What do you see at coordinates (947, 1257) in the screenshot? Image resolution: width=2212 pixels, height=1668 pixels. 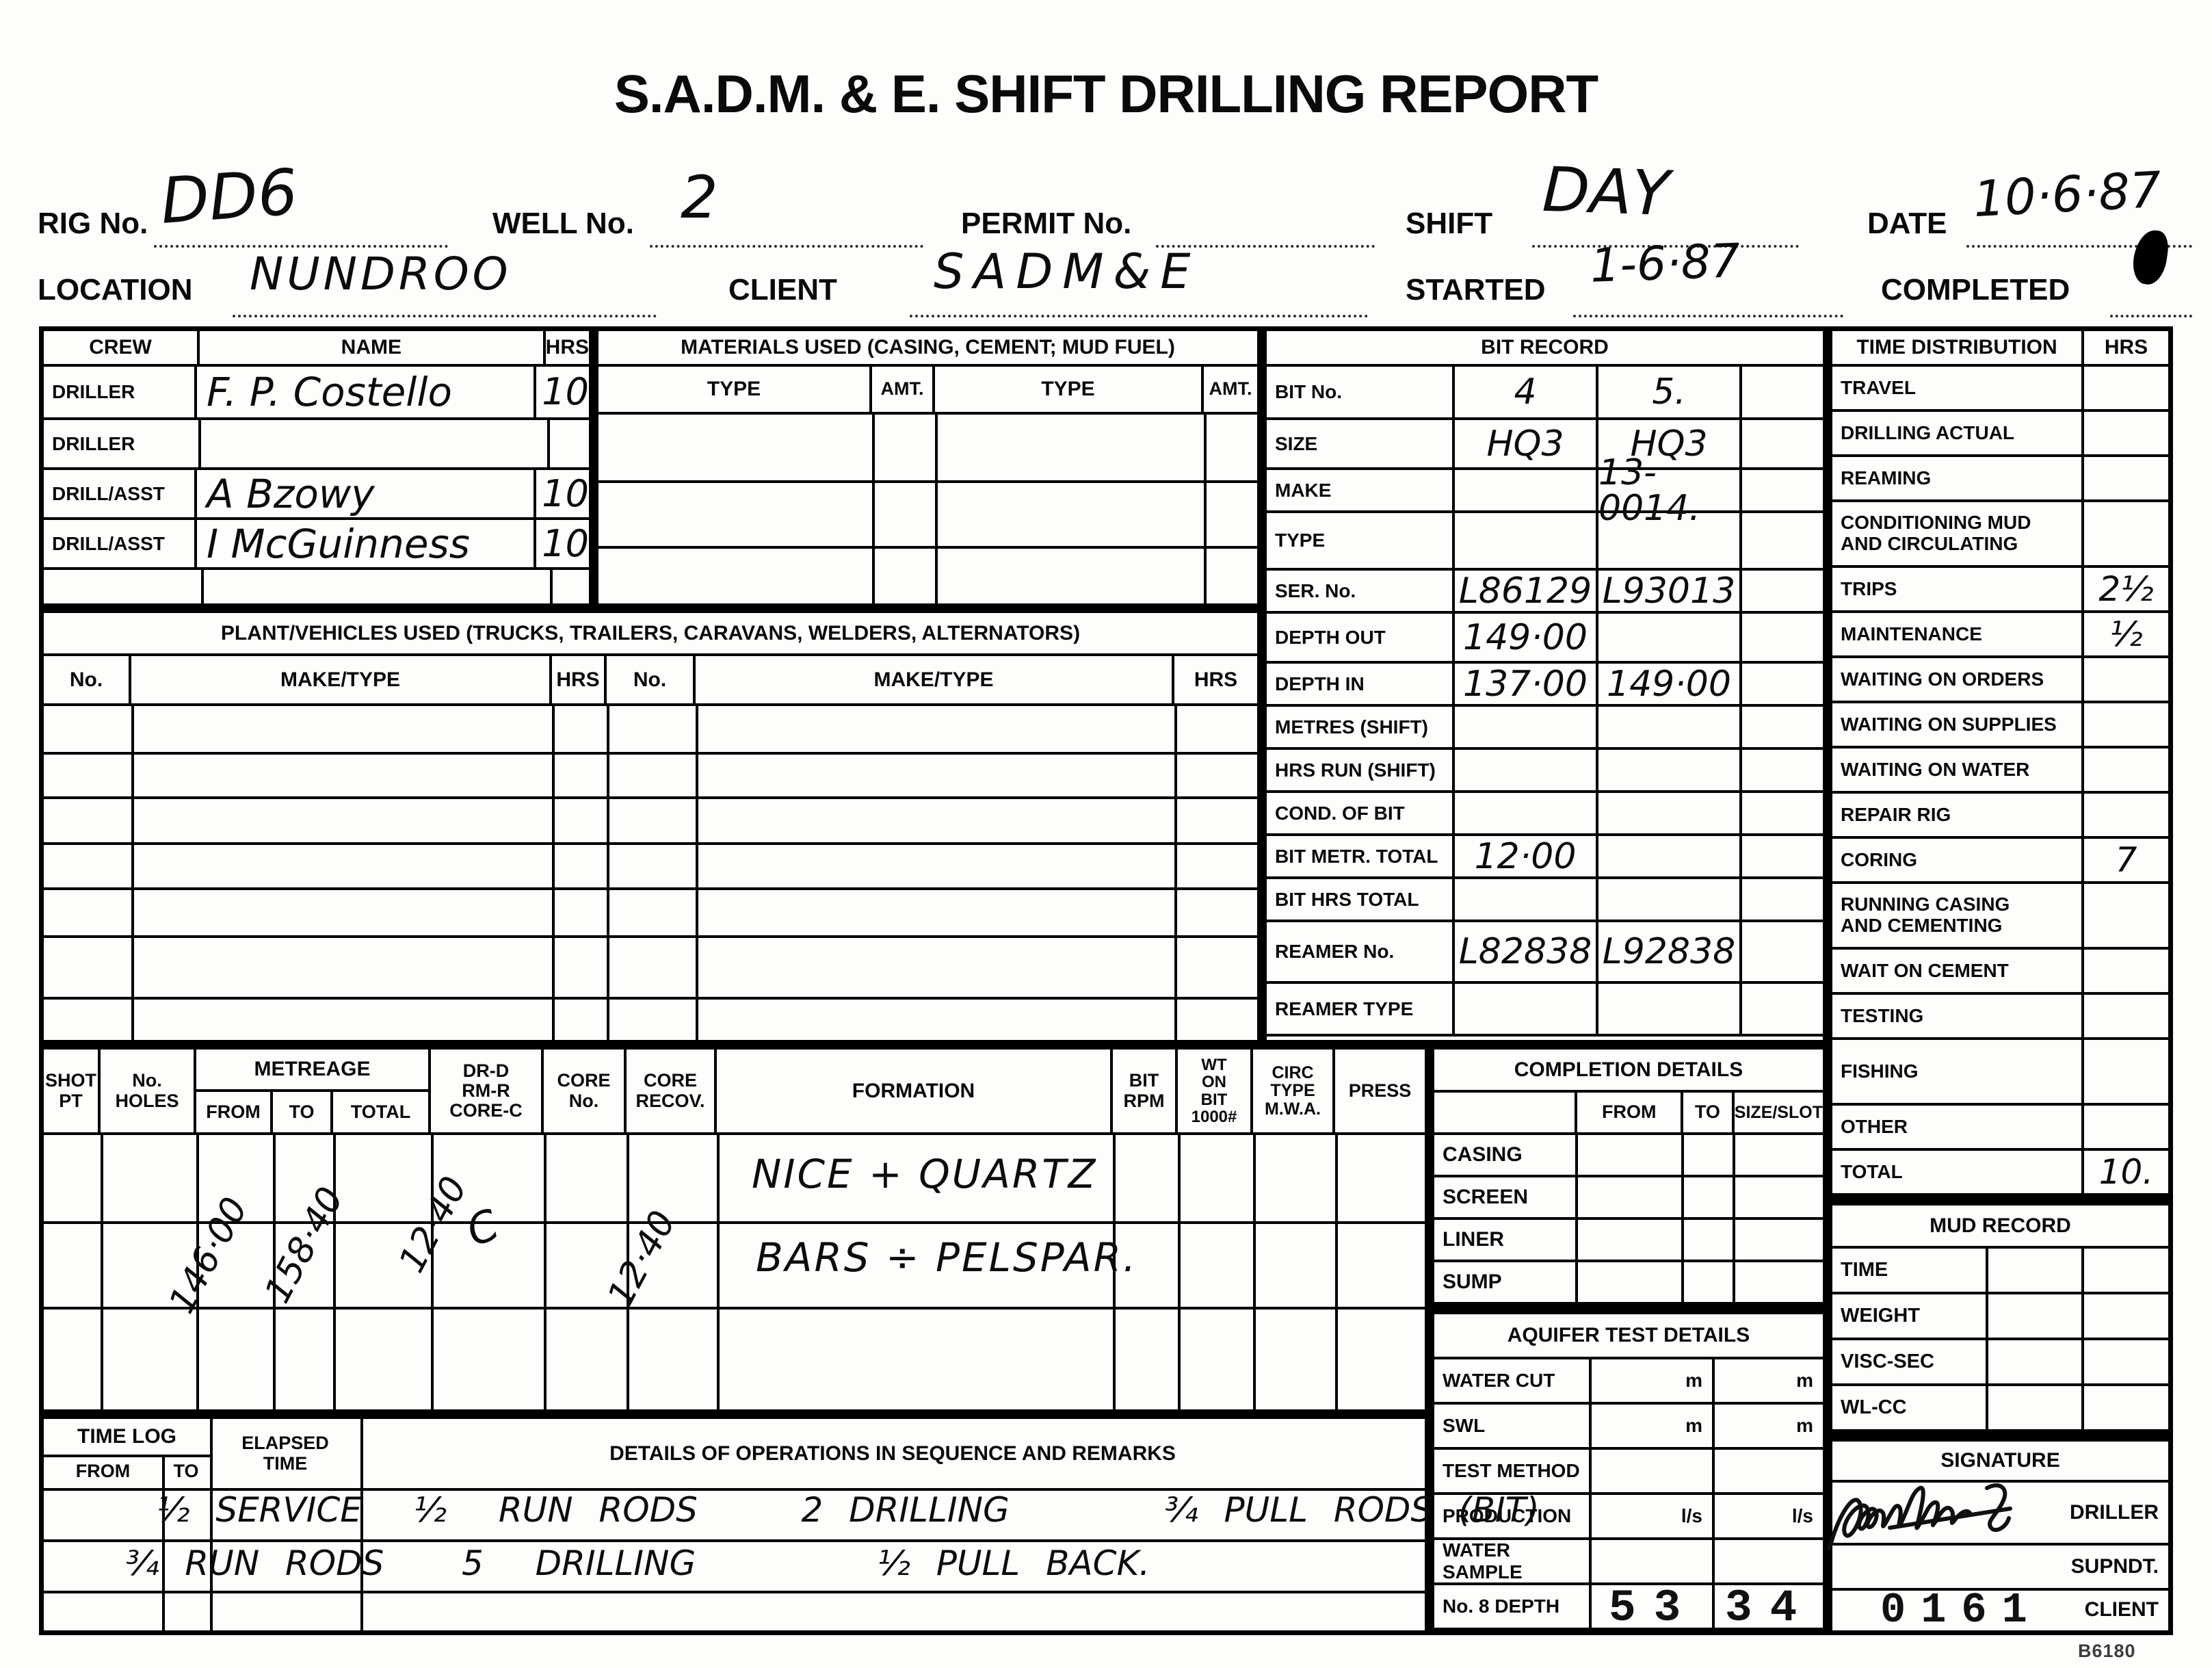 I see `formation-line-2: BARS ÷ PELSPAR.` at bounding box center [947, 1257].